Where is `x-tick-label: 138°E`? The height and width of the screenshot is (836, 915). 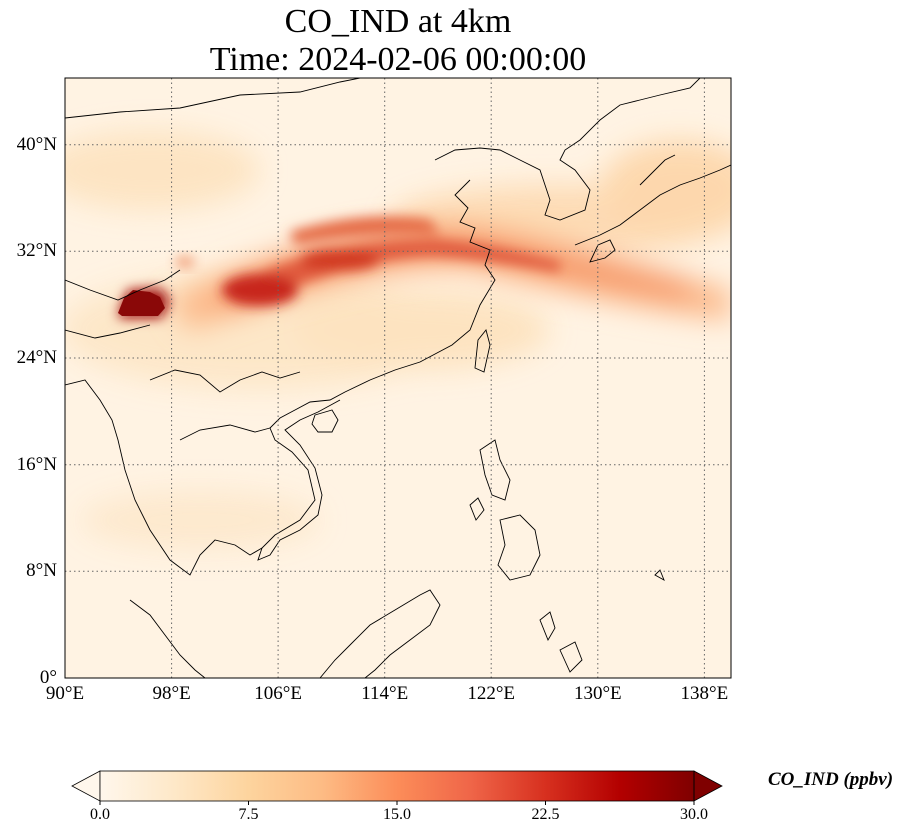 x-tick-label: 138°E is located at coordinates (704, 693).